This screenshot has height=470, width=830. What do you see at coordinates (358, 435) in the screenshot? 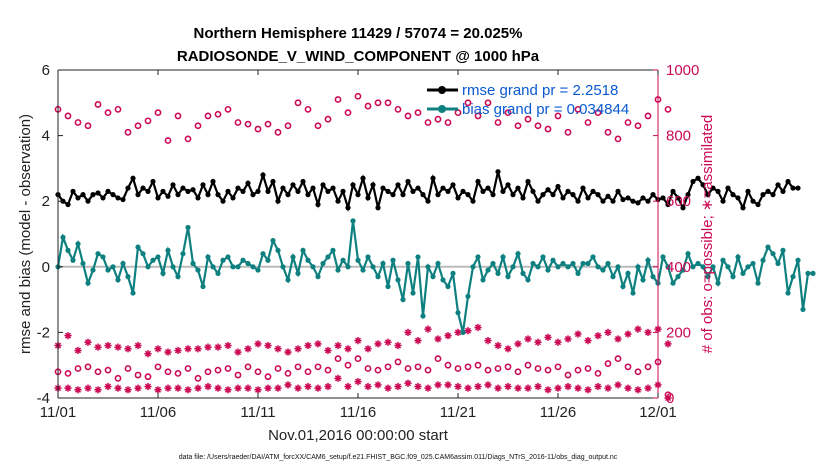
I see `x-axis-label: Nov.01,2016 00:00:00 start` at bounding box center [358, 435].